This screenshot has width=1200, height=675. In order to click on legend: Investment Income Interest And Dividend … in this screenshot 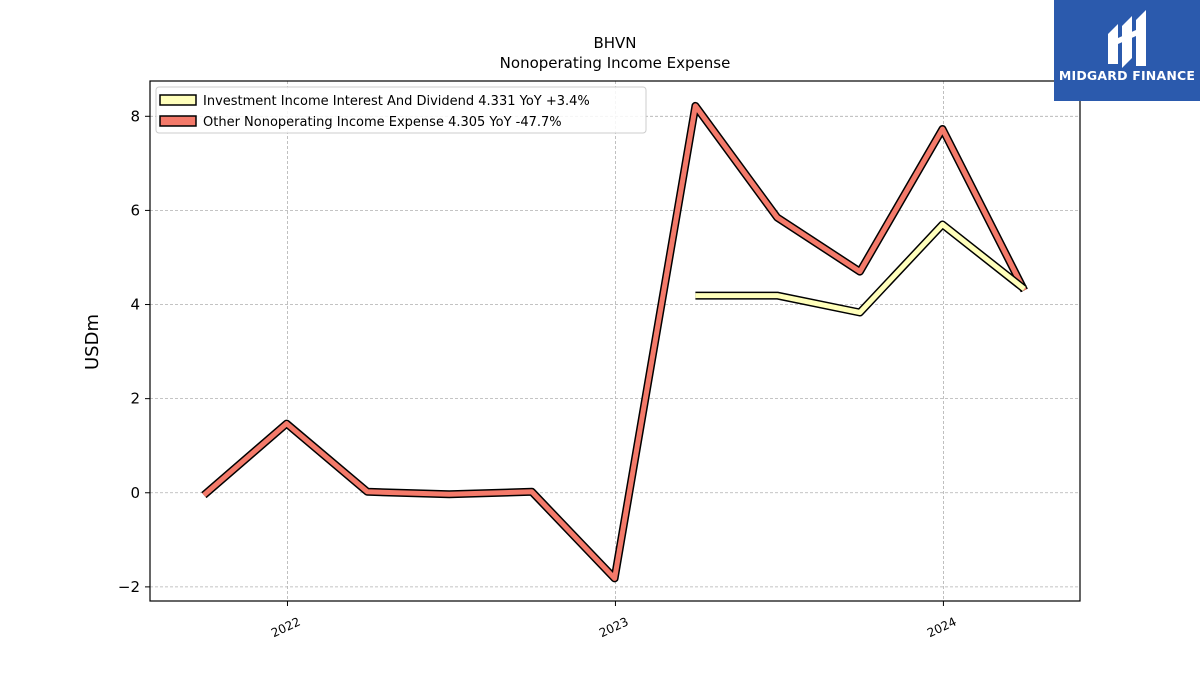, I will do `click(401, 110)`.